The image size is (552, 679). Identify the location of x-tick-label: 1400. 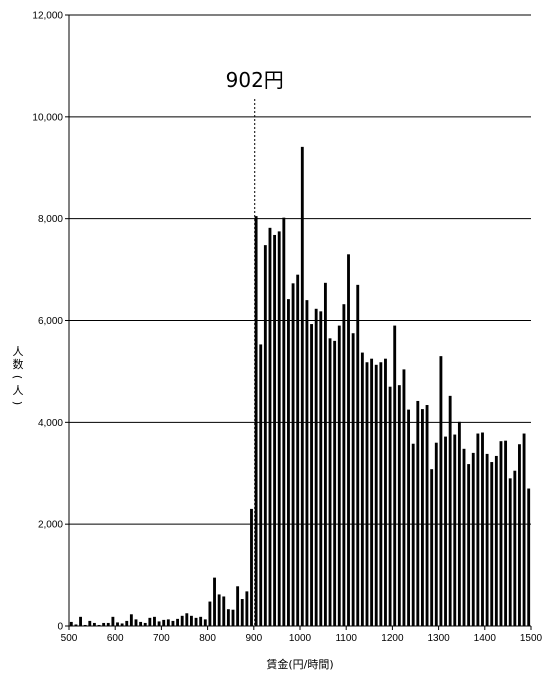
(485, 638).